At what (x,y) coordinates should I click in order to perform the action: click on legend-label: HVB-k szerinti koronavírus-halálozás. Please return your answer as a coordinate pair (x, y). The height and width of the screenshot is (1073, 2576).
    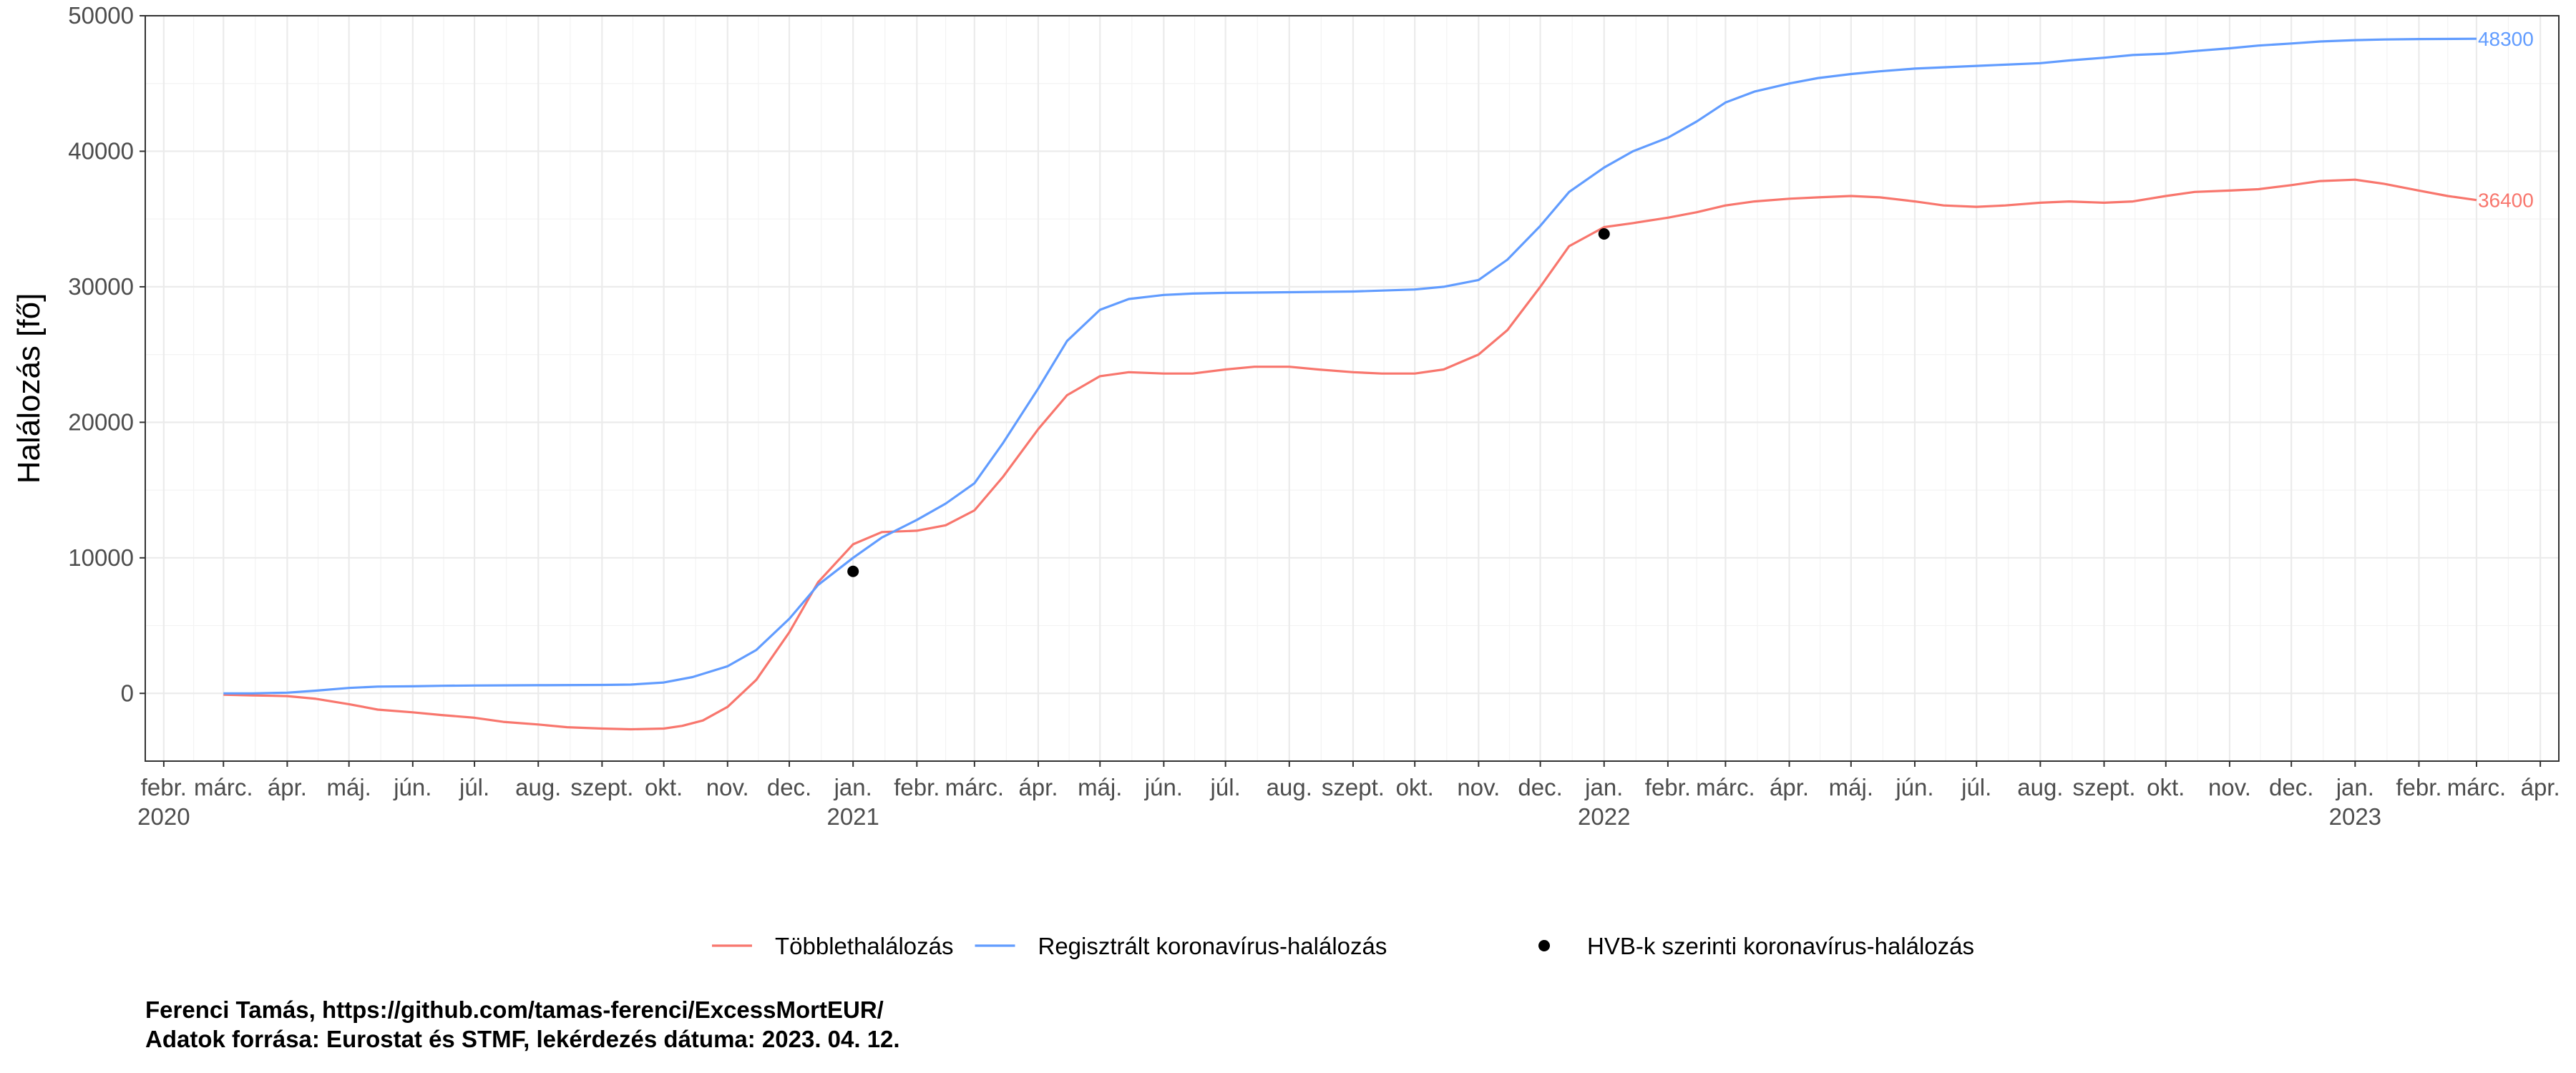
    Looking at the image, I should click on (1780, 946).